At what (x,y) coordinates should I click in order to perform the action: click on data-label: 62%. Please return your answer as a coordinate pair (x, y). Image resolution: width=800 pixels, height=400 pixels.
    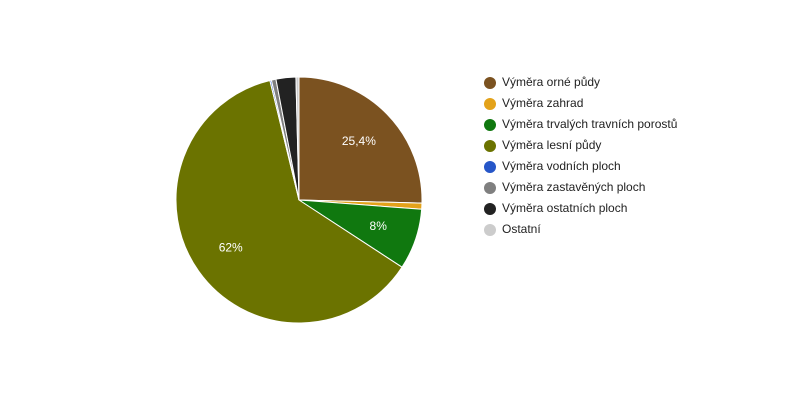
    Looking at the image, I should click on (231, 247).